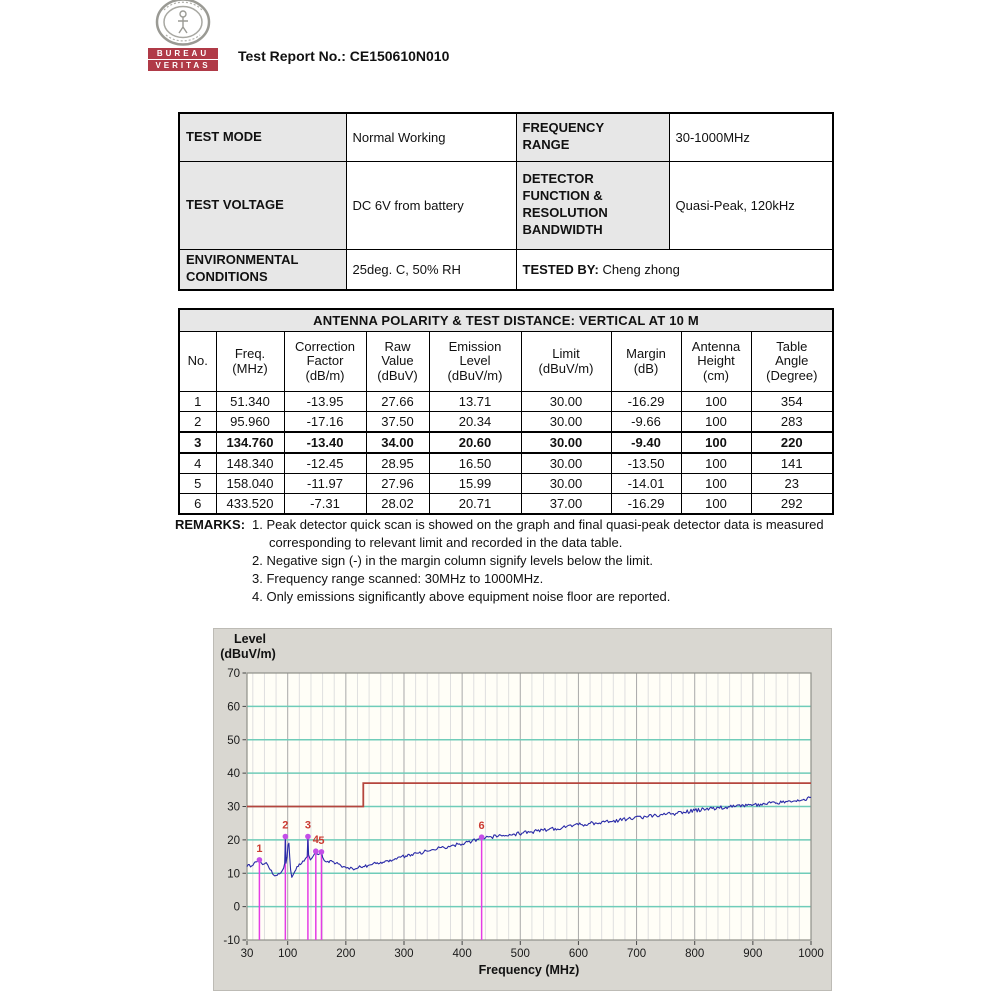 Image resolution: width=1001 pixels, height=1001 pixels. What do you see at coordinates (529, 795) in the screenshot?
I see `limit-line` at bounding box center [529, 795].